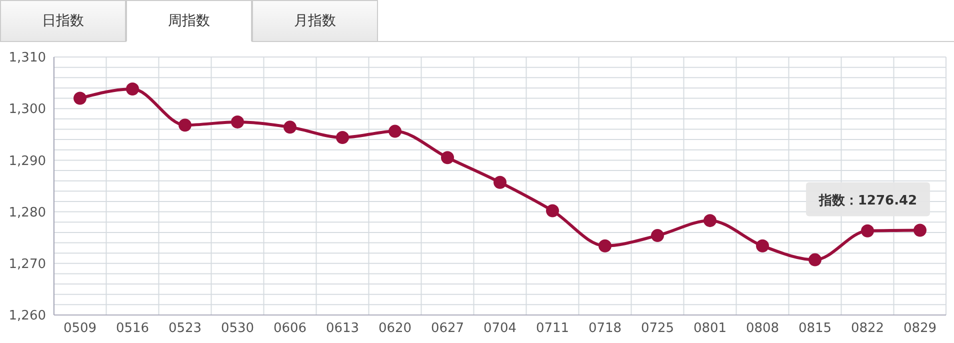 This screenshot has width=954, height=343. I want to click on tab: 日指数, so click(63, 21).